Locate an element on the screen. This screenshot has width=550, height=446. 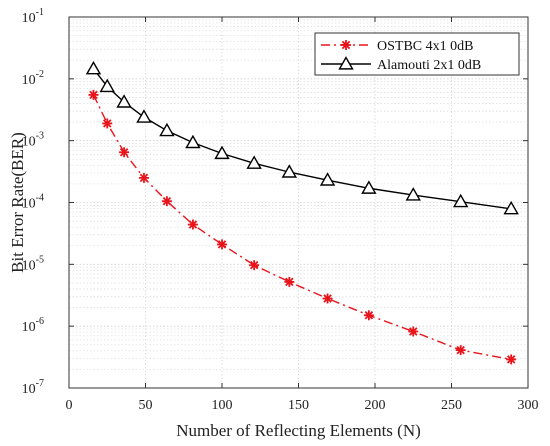
y-tick-label: 10⁻¹ is located at coordinates (33, 16).